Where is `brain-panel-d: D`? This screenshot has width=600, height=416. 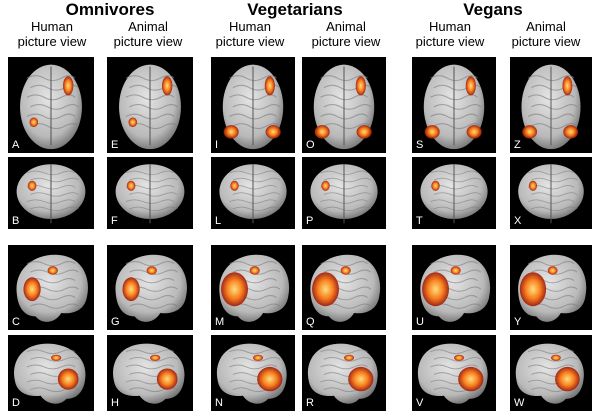
brain-panel-d: D is located at coordinates (51, 373).